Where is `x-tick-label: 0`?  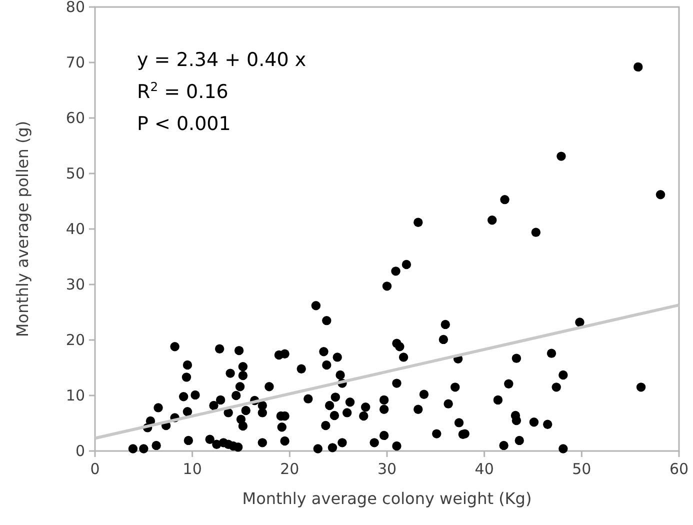 x-tick-label: 0 is located at coordinates (95, 469).